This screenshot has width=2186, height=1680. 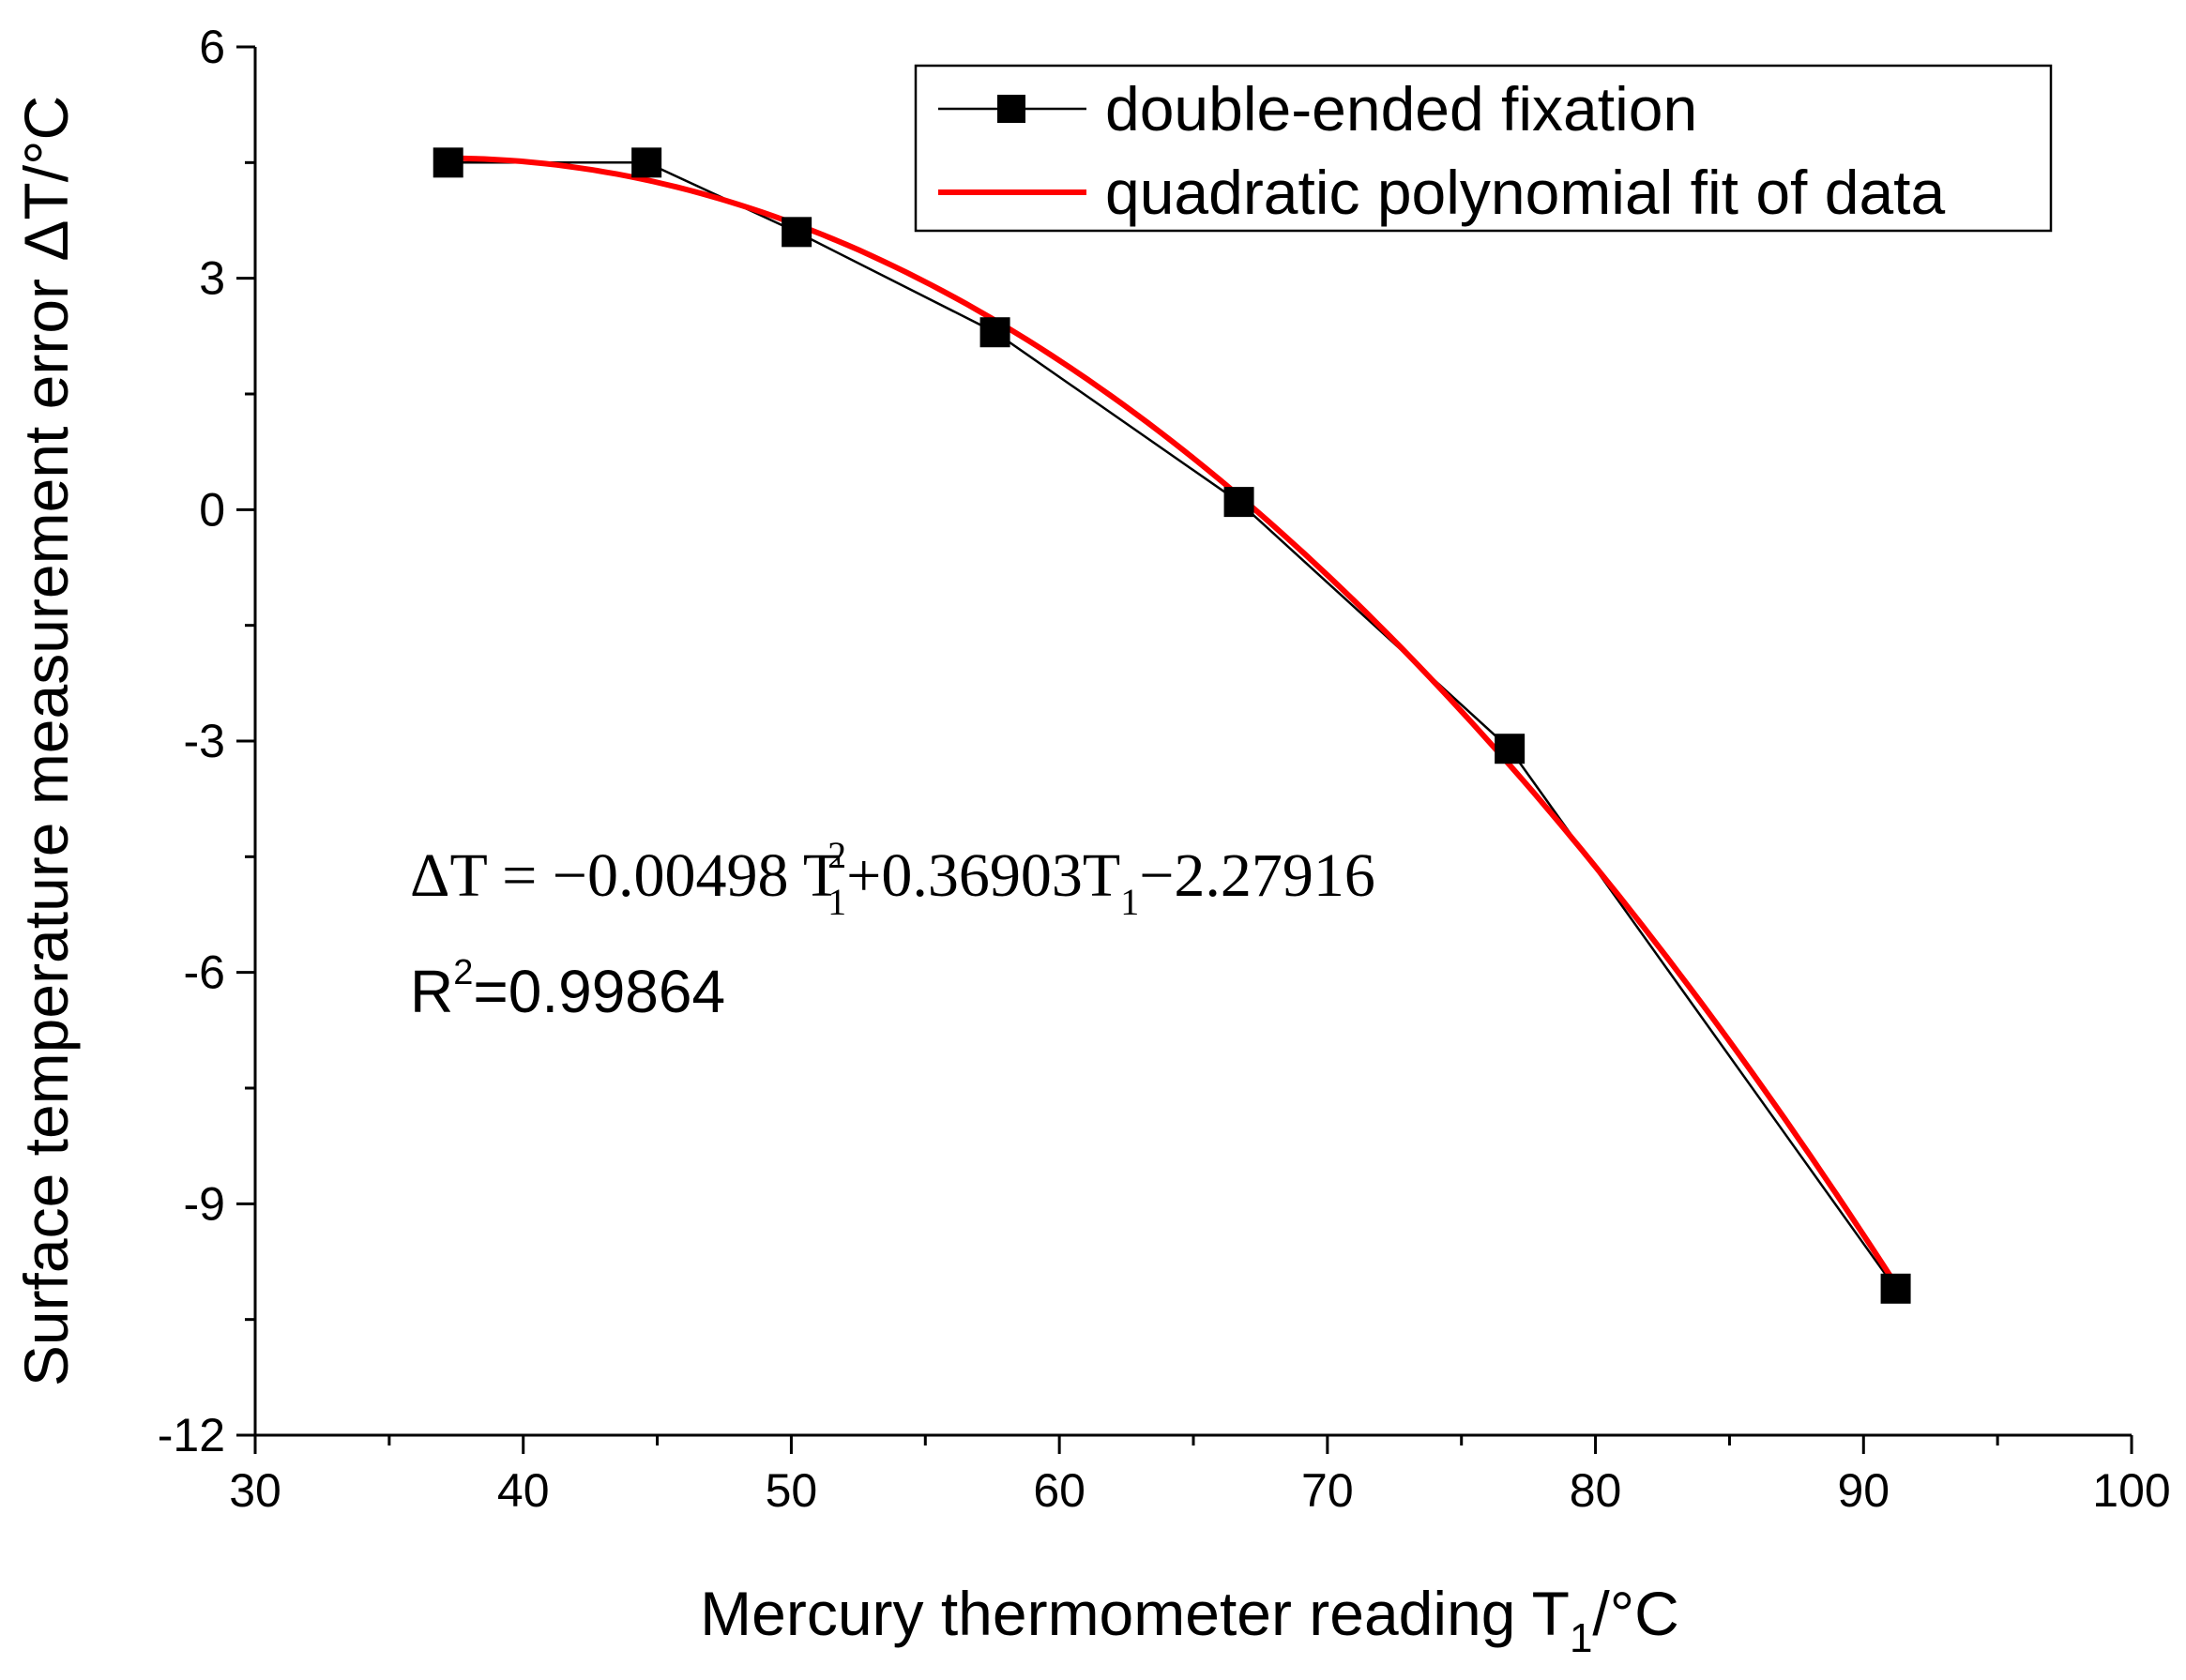 What do you see at coordinates (599, 992) in the screenshot?
I see `r2-post: =0.99864` at bounding box center [599, 992].